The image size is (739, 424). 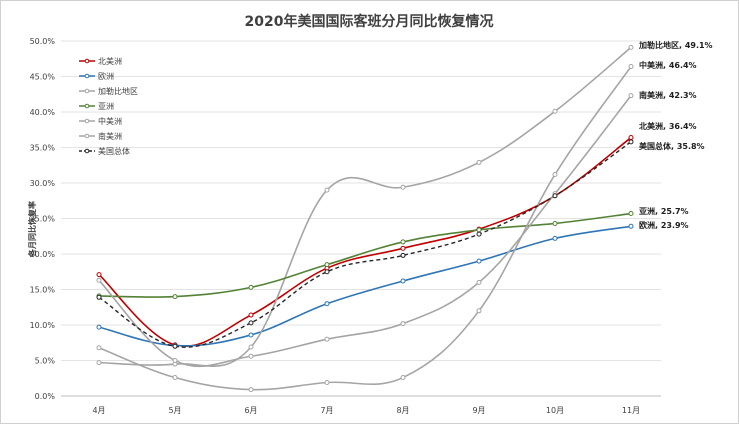 I want to click on end-value-label: 加勒比地区, 49.1%, so click(x=675, y=45).